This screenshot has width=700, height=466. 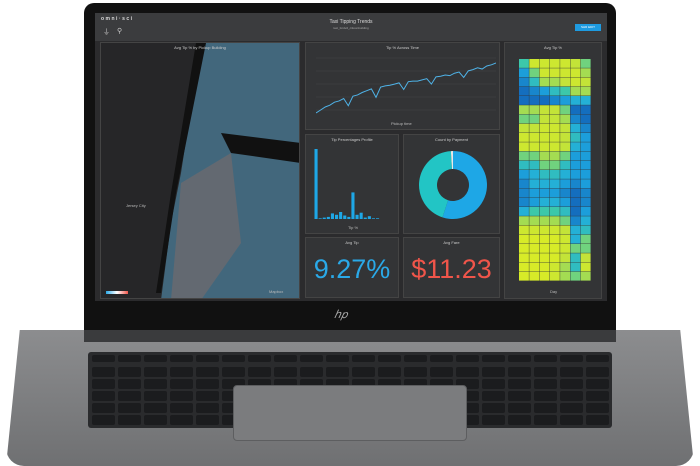 What do you see at coordinates (120, 31) in the screenshot?
I see `share-icon: ⚲` at bounding box center [120, 31].